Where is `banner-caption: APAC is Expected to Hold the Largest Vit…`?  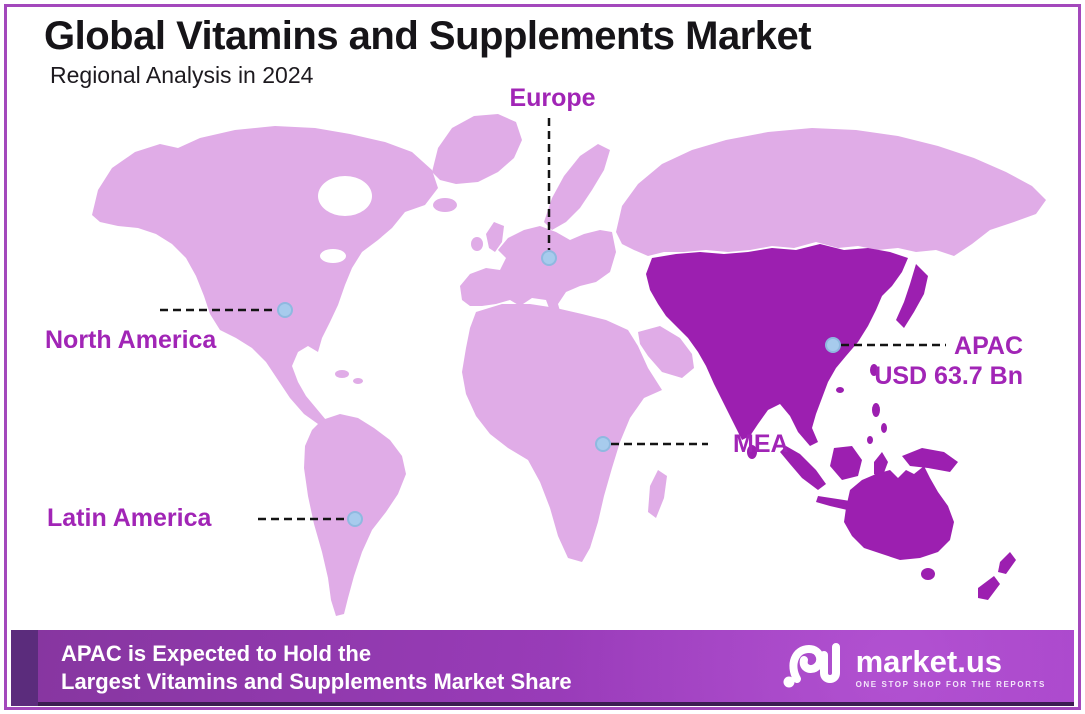
banner-caption: APAC is Expected to Hold the Largest Vit… is located at coordinates (316, 668).